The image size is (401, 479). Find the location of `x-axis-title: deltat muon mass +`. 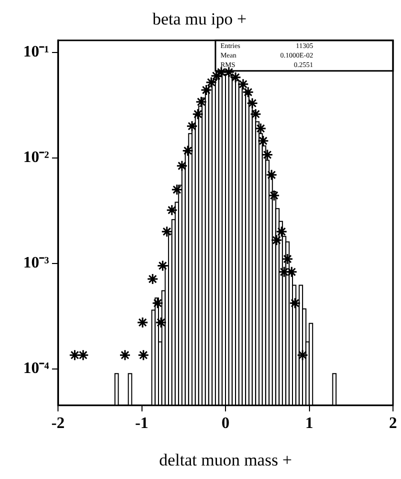

x-axis-title: deltat muon mass + is located at coordinates (225, 460).